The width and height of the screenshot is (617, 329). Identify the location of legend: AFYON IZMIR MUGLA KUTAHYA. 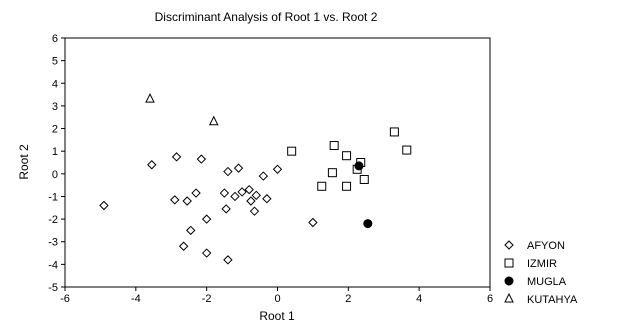
(541, 273).